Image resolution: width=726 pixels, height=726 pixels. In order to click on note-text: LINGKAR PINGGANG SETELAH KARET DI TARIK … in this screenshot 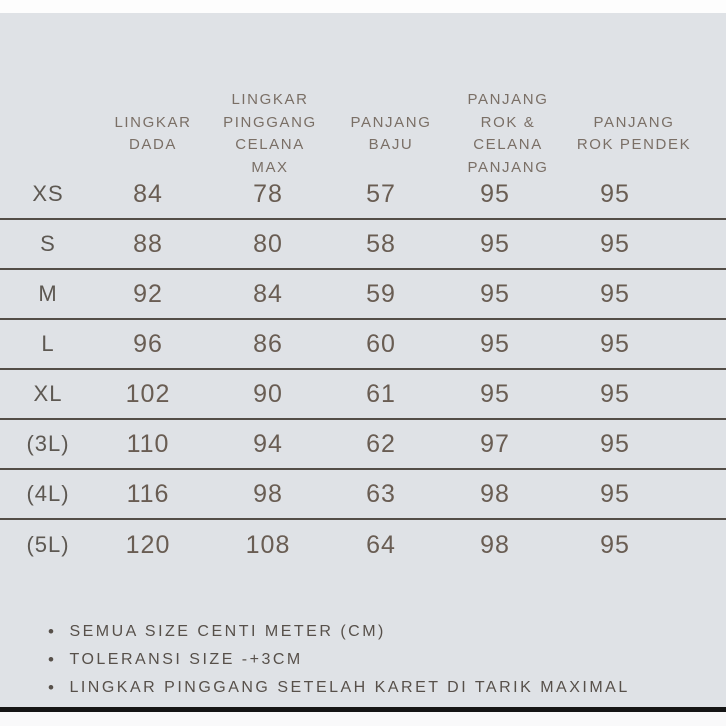, I will do `click(349, 687)`.